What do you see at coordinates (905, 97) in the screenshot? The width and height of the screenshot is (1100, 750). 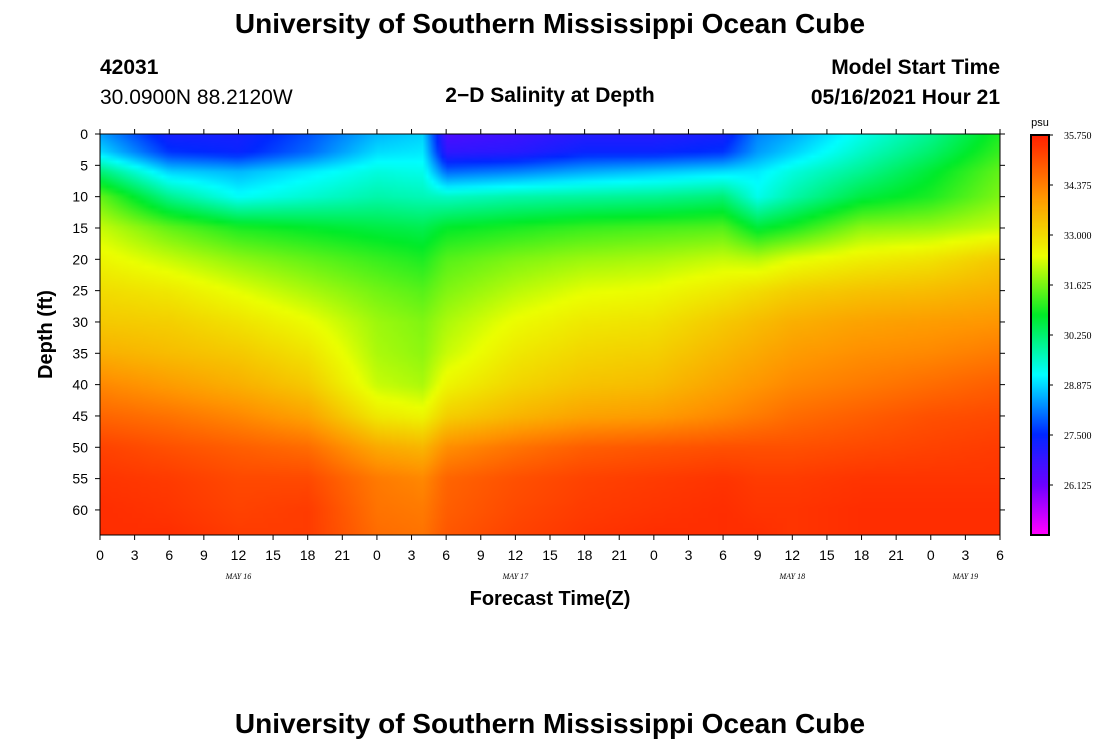 I see `model-start-value: 05/16/2021 Hour 21` at bounding box center [905, 97].